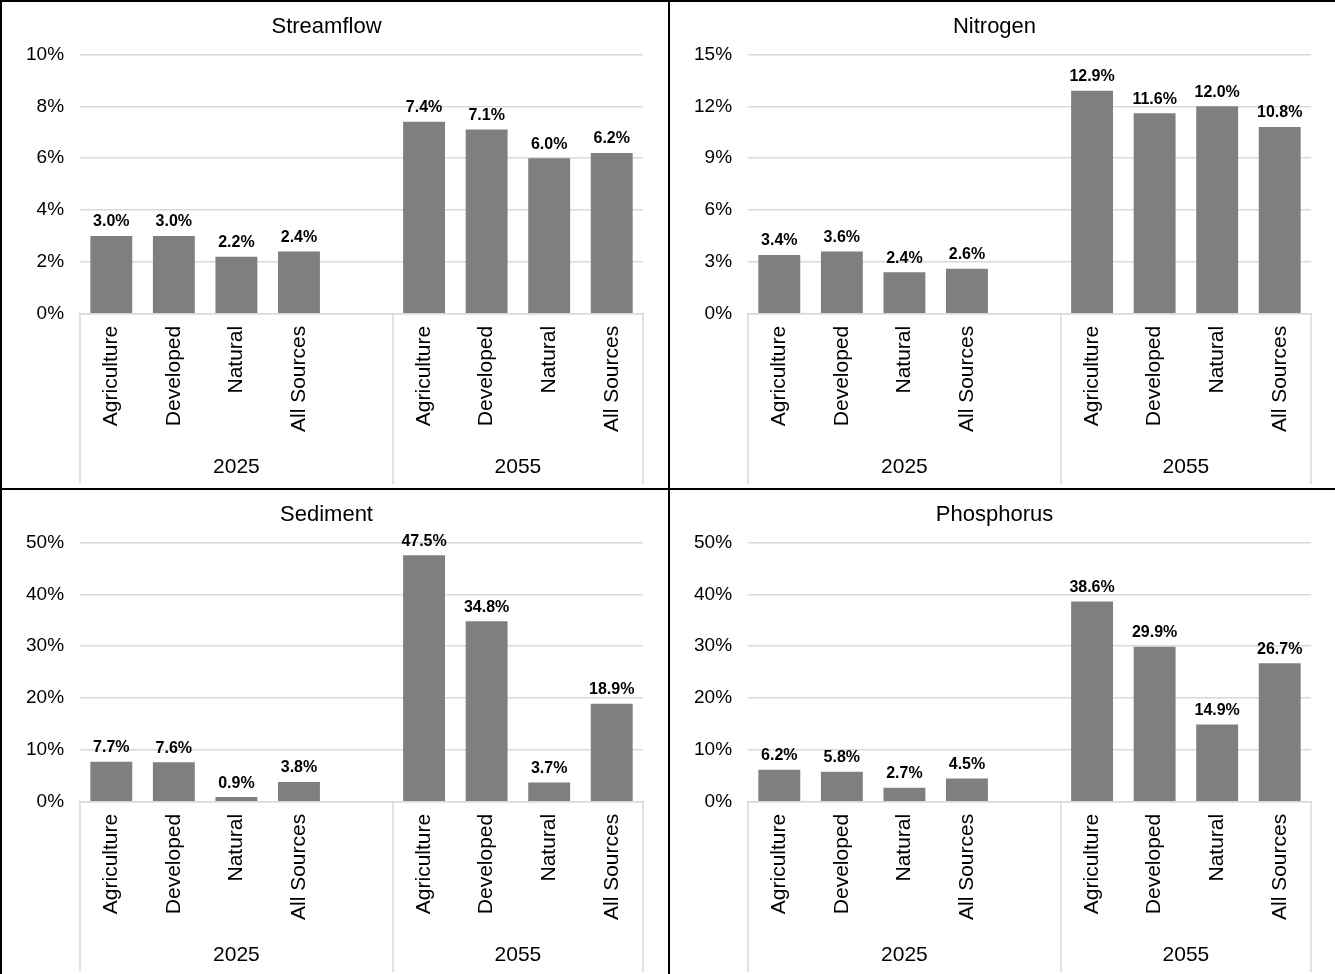  Describe the element at coordinates (50, 209) in the screenshot. I see `y-tick-label: 4%` at that location.